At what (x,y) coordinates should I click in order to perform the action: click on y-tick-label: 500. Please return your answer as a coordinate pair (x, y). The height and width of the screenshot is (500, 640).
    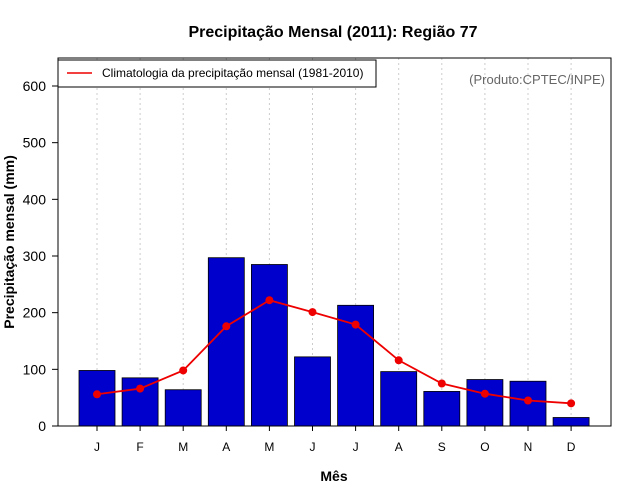
    Looking at the image, I should click on (35, 143).